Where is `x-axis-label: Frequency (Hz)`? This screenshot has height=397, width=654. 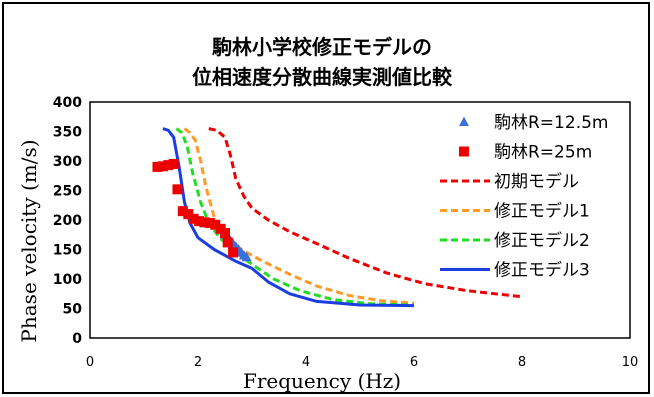 x-axis-label: Frequency (Hz) is located at coordinates (322, 380).